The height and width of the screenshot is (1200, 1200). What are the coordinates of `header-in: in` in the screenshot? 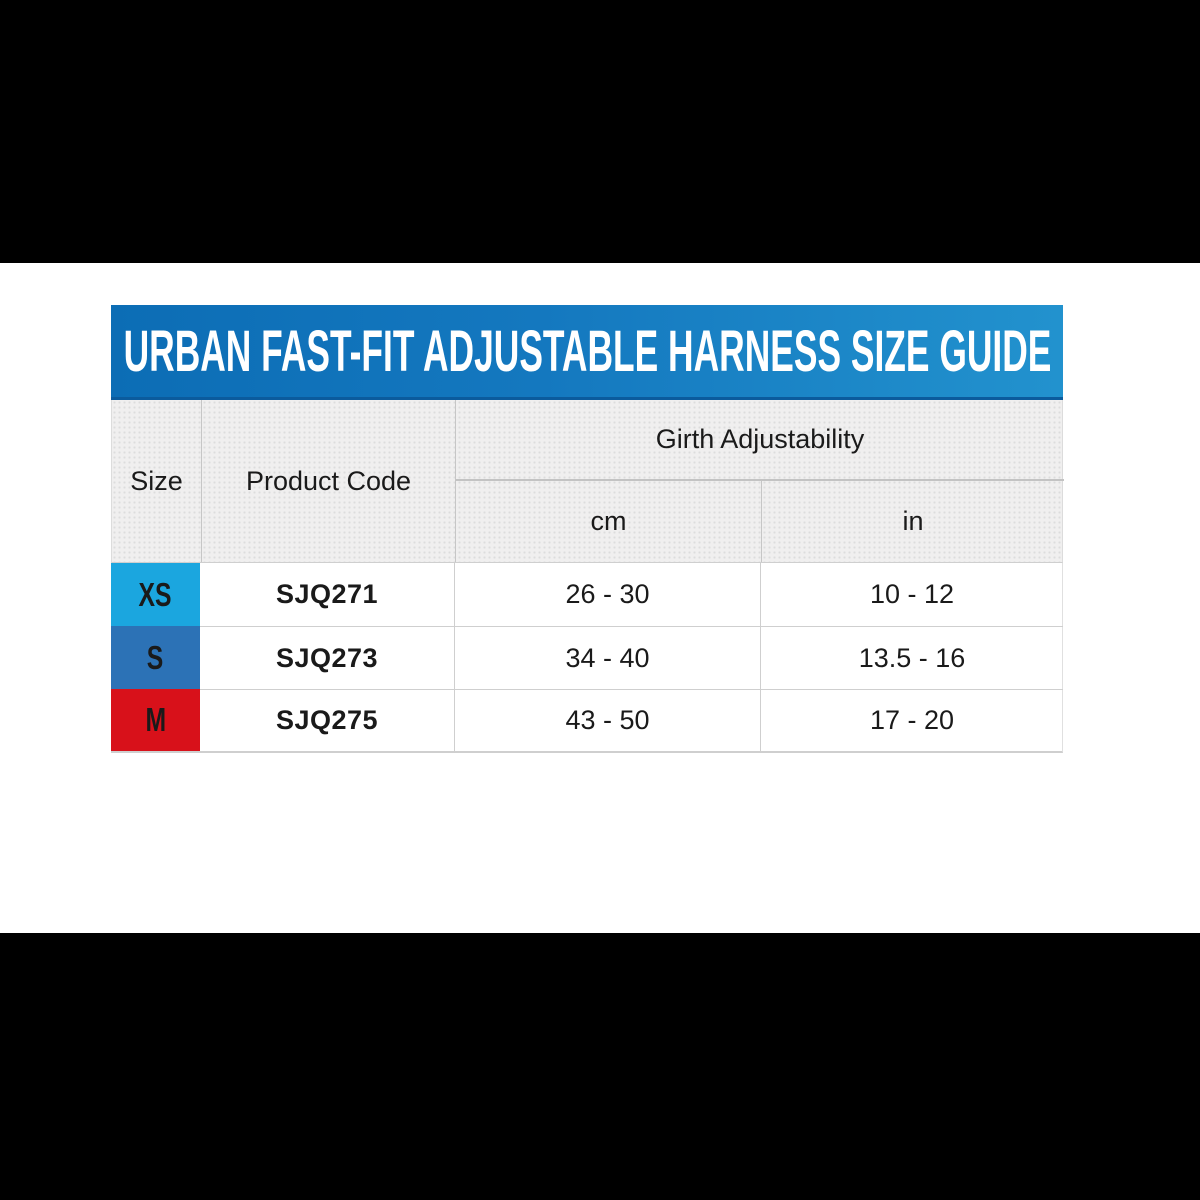 It's located at (912, 521).